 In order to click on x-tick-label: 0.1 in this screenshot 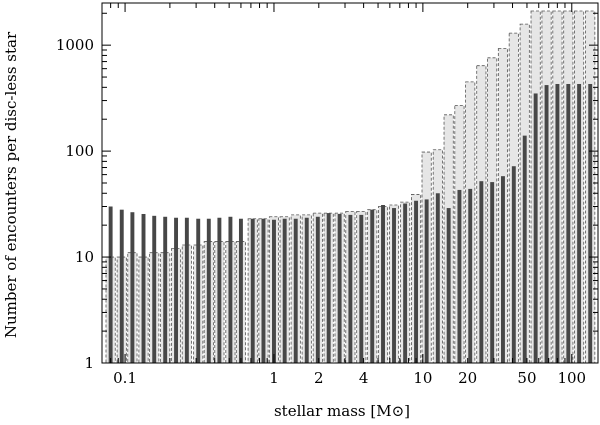, I will do `click(125, 378)`.